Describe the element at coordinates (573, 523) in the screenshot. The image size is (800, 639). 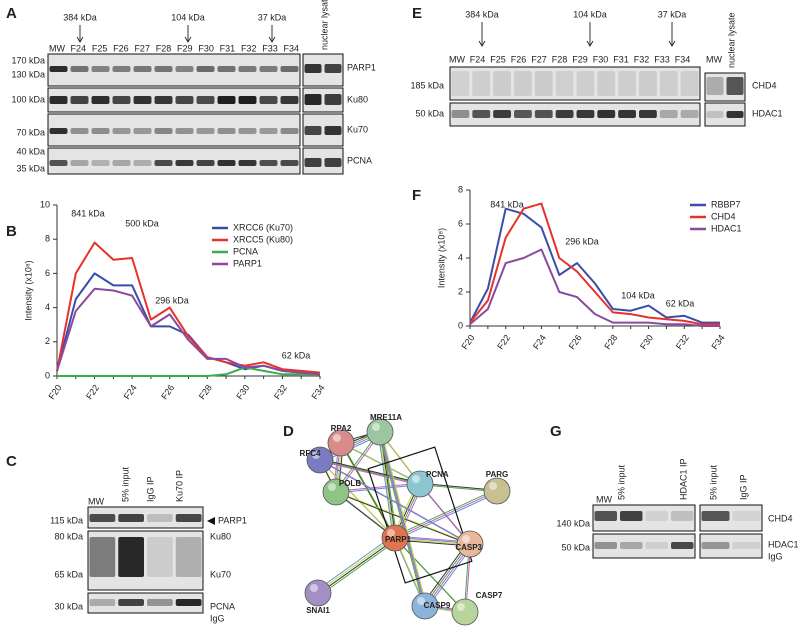
I see `mw-label: 140 kDa` at that location.